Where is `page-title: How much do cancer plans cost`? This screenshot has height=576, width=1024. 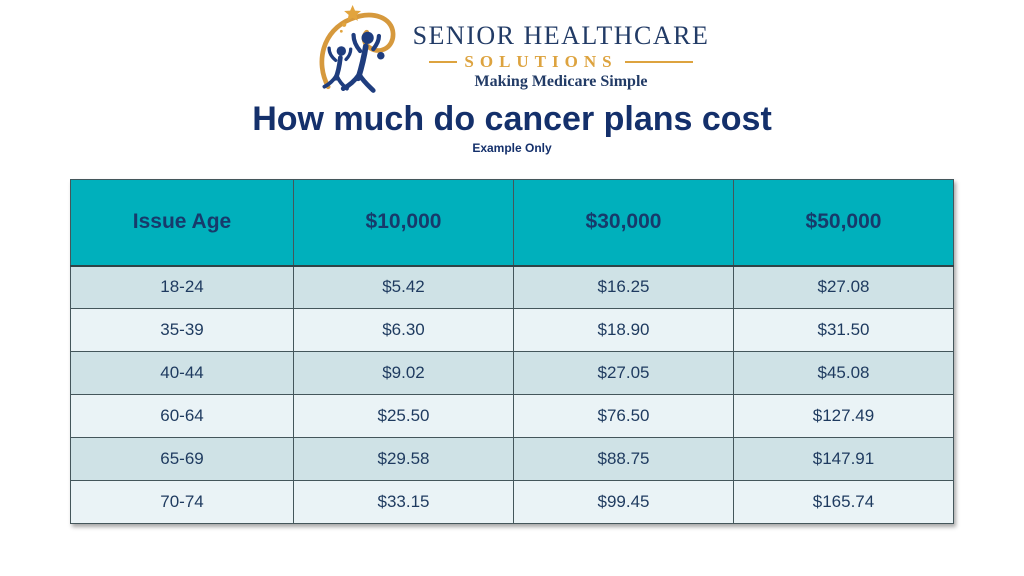
page-title: How much do cancer plans cost is located at coordinates (512, 119).